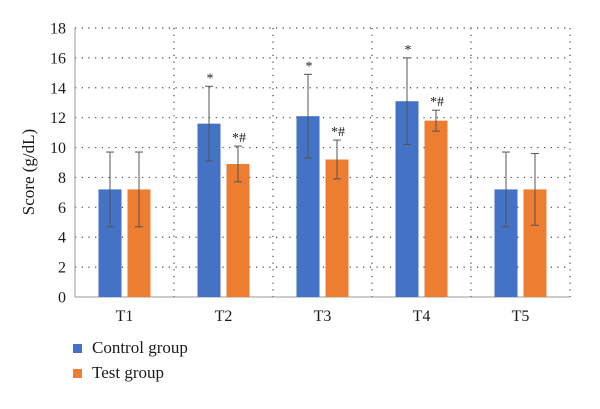 This screenshot has height=409, width=600. What do you see at coordinates (28, 172) in the screenshot?
I see `y-axis-title: Score (g/dL)` at bounding box center [28, 172].